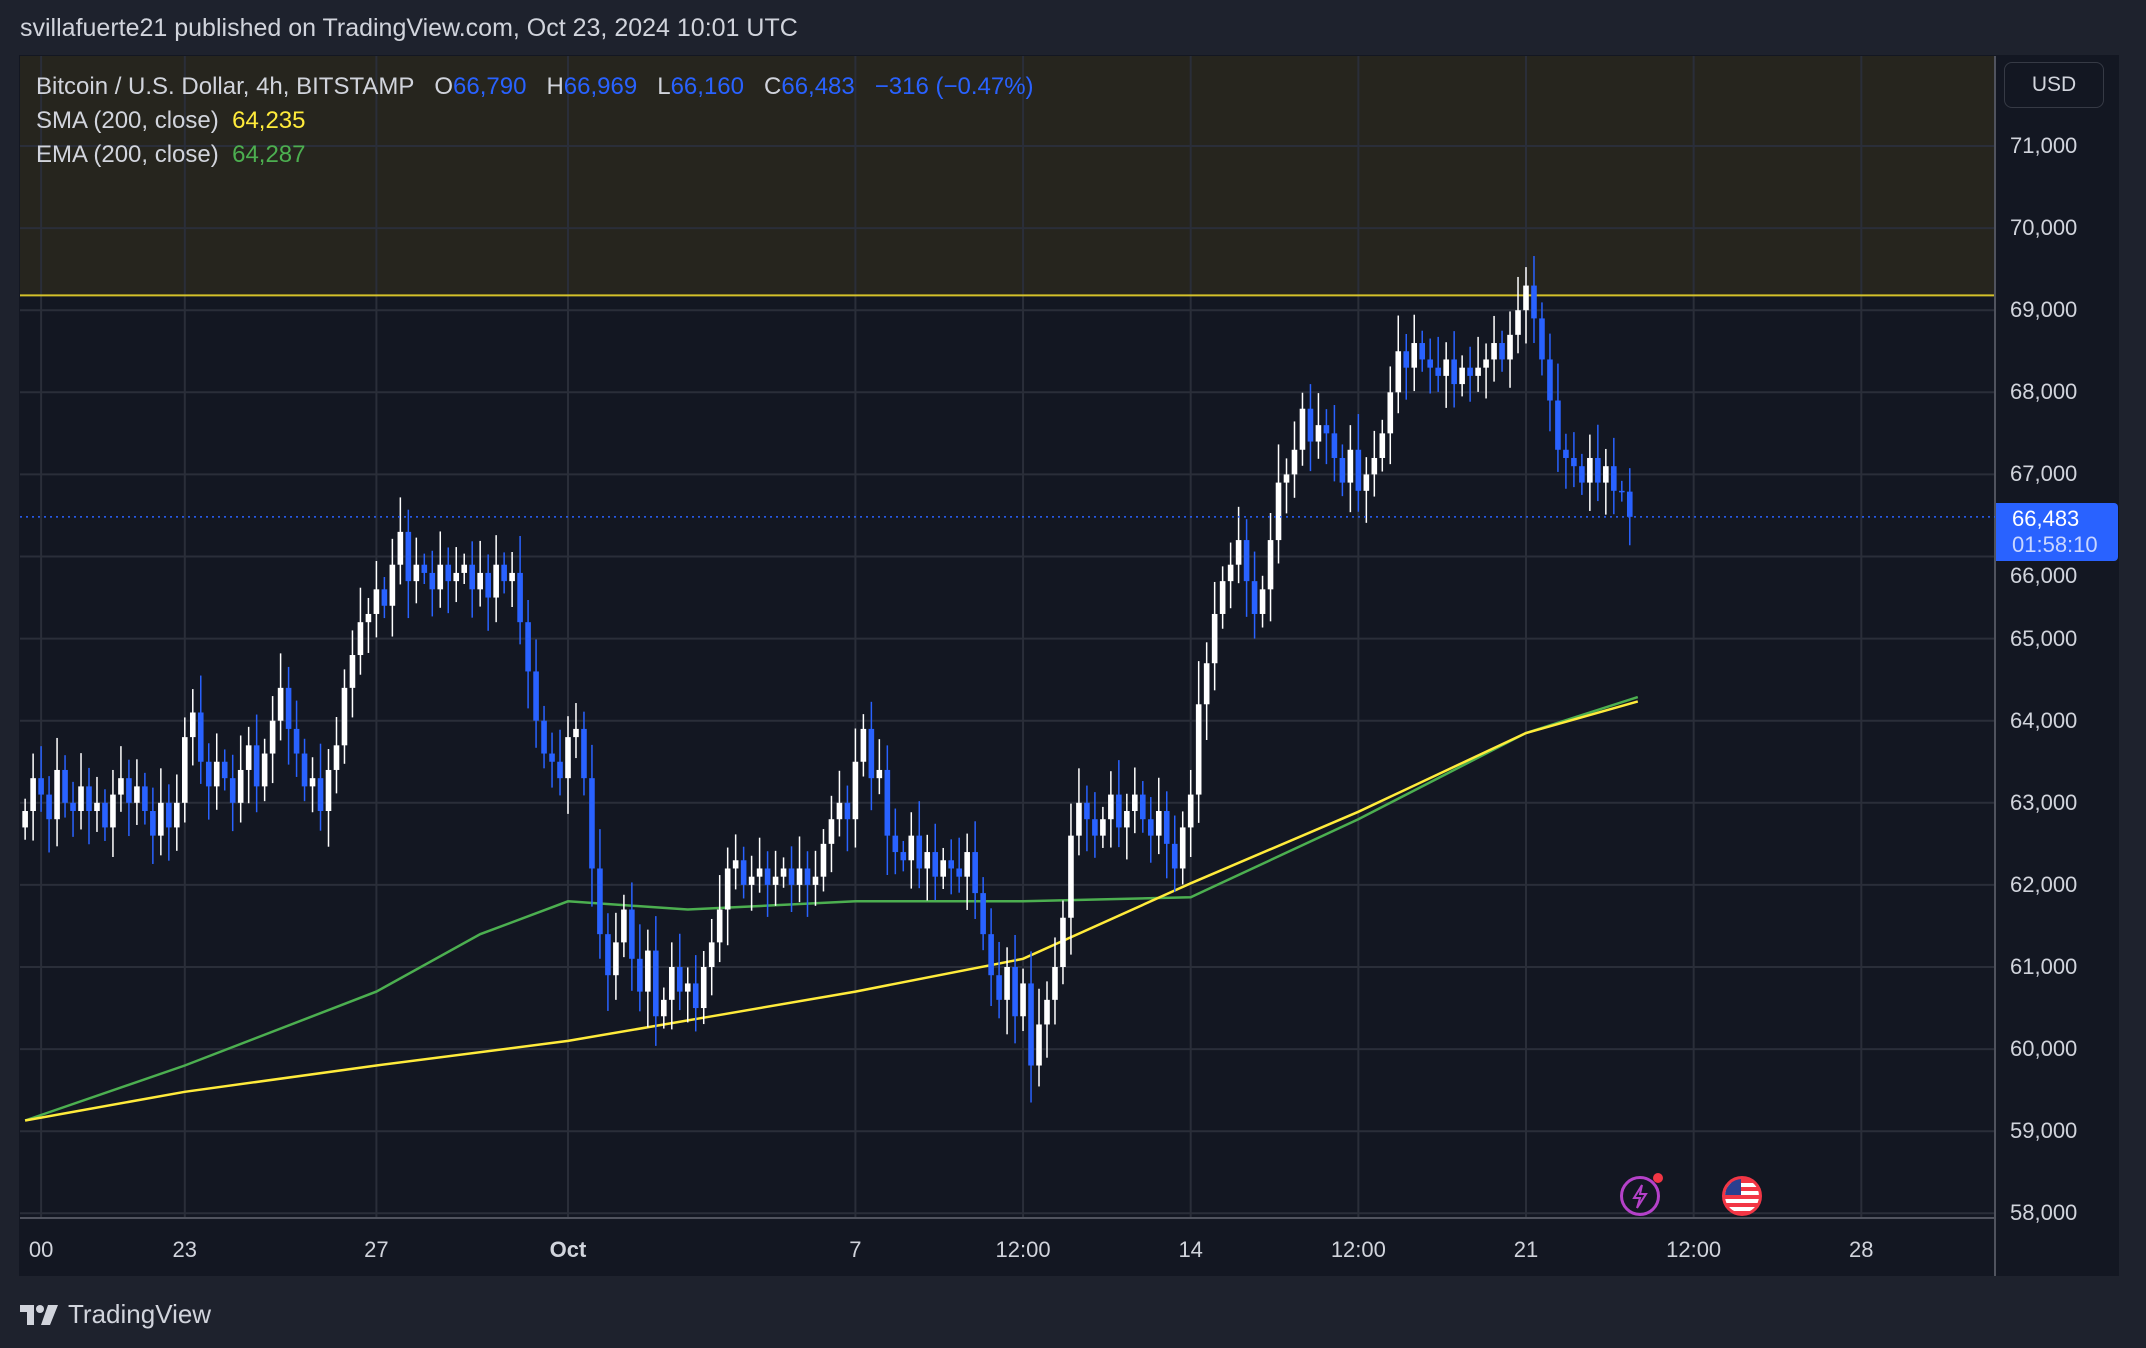 The height and width of the screenshot is (1348, 2146). Describe the element at coordinates (444, 86) in the screenshot. I see `open-label: O` at that location.